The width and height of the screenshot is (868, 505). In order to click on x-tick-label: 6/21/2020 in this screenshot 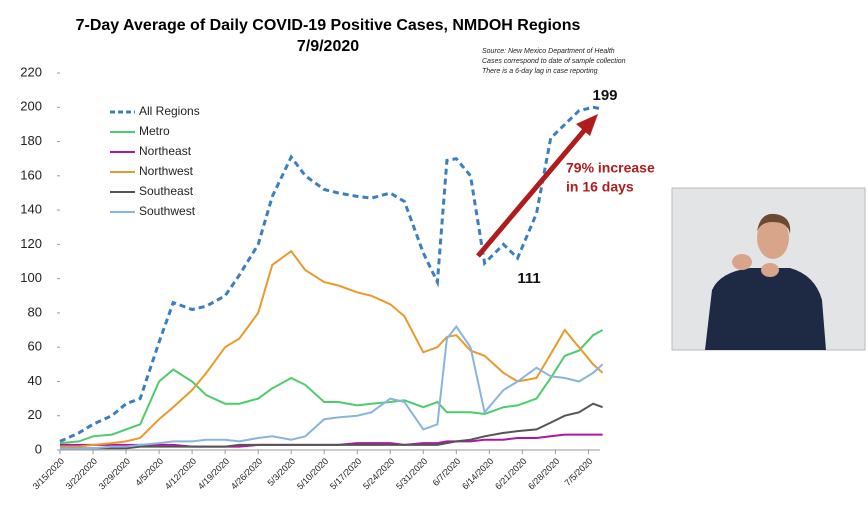, I will do `click(510, 473)`.